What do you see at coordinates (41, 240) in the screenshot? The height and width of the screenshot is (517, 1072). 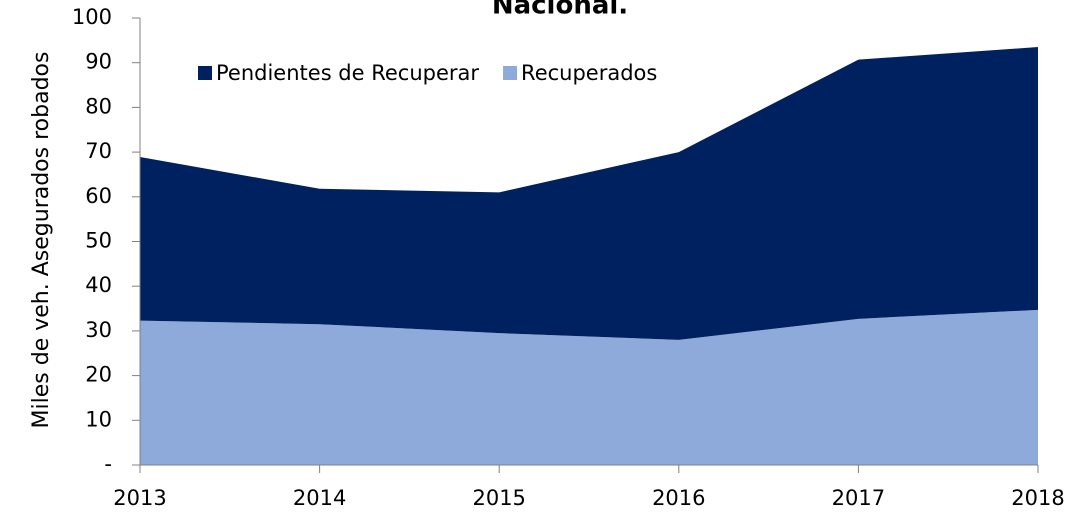 I see `y-axis-label: Miles de veh. Asegurados robados` at bounding box center [41, 240].